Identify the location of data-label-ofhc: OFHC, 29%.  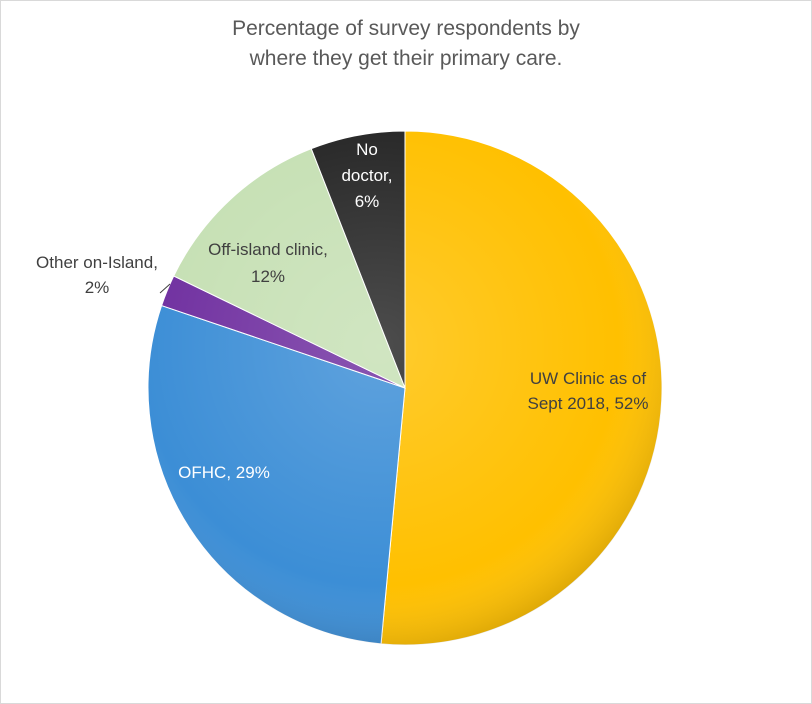
(224, 472).